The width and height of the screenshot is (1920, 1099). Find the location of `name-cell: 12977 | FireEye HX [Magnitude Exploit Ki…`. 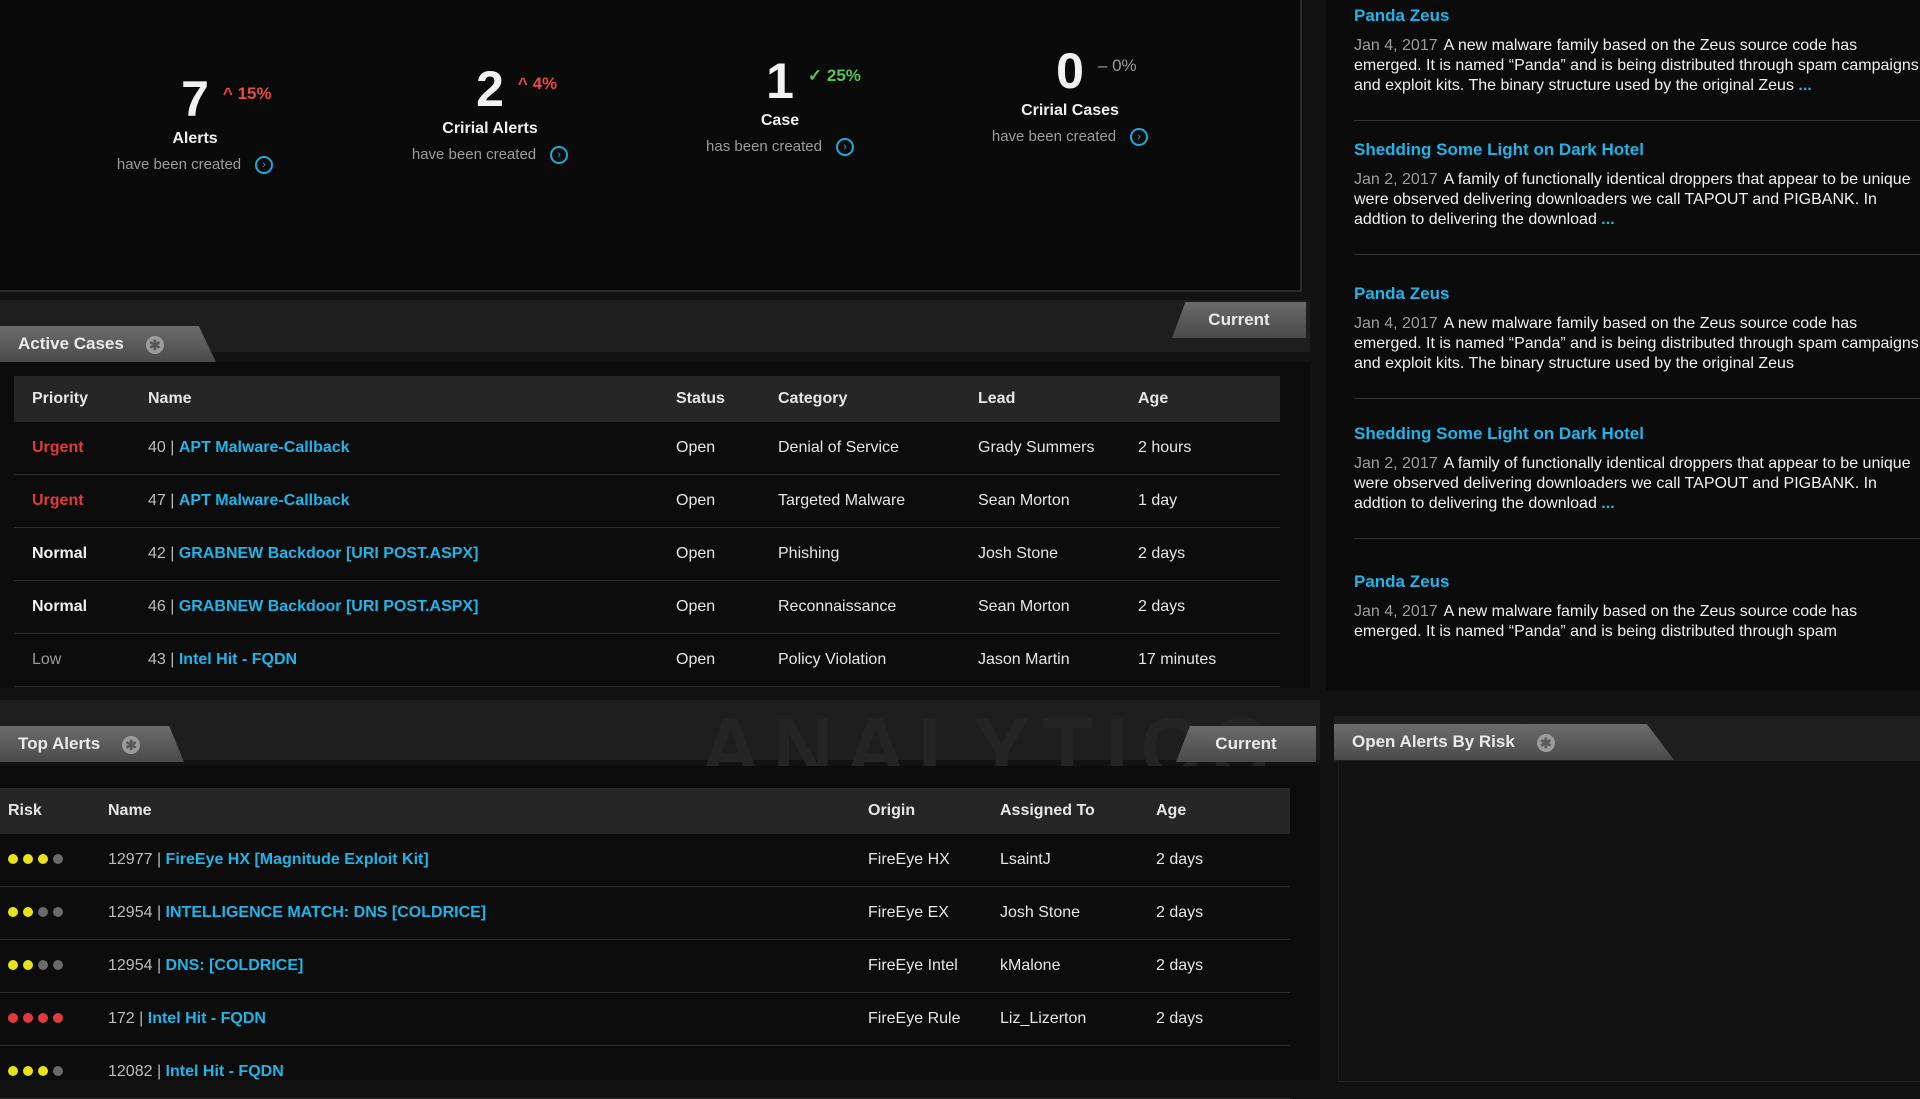

name-cell: 12977 | FireEye HX [Magnitude Exploit Ki… is located at coordinates (488, 860).